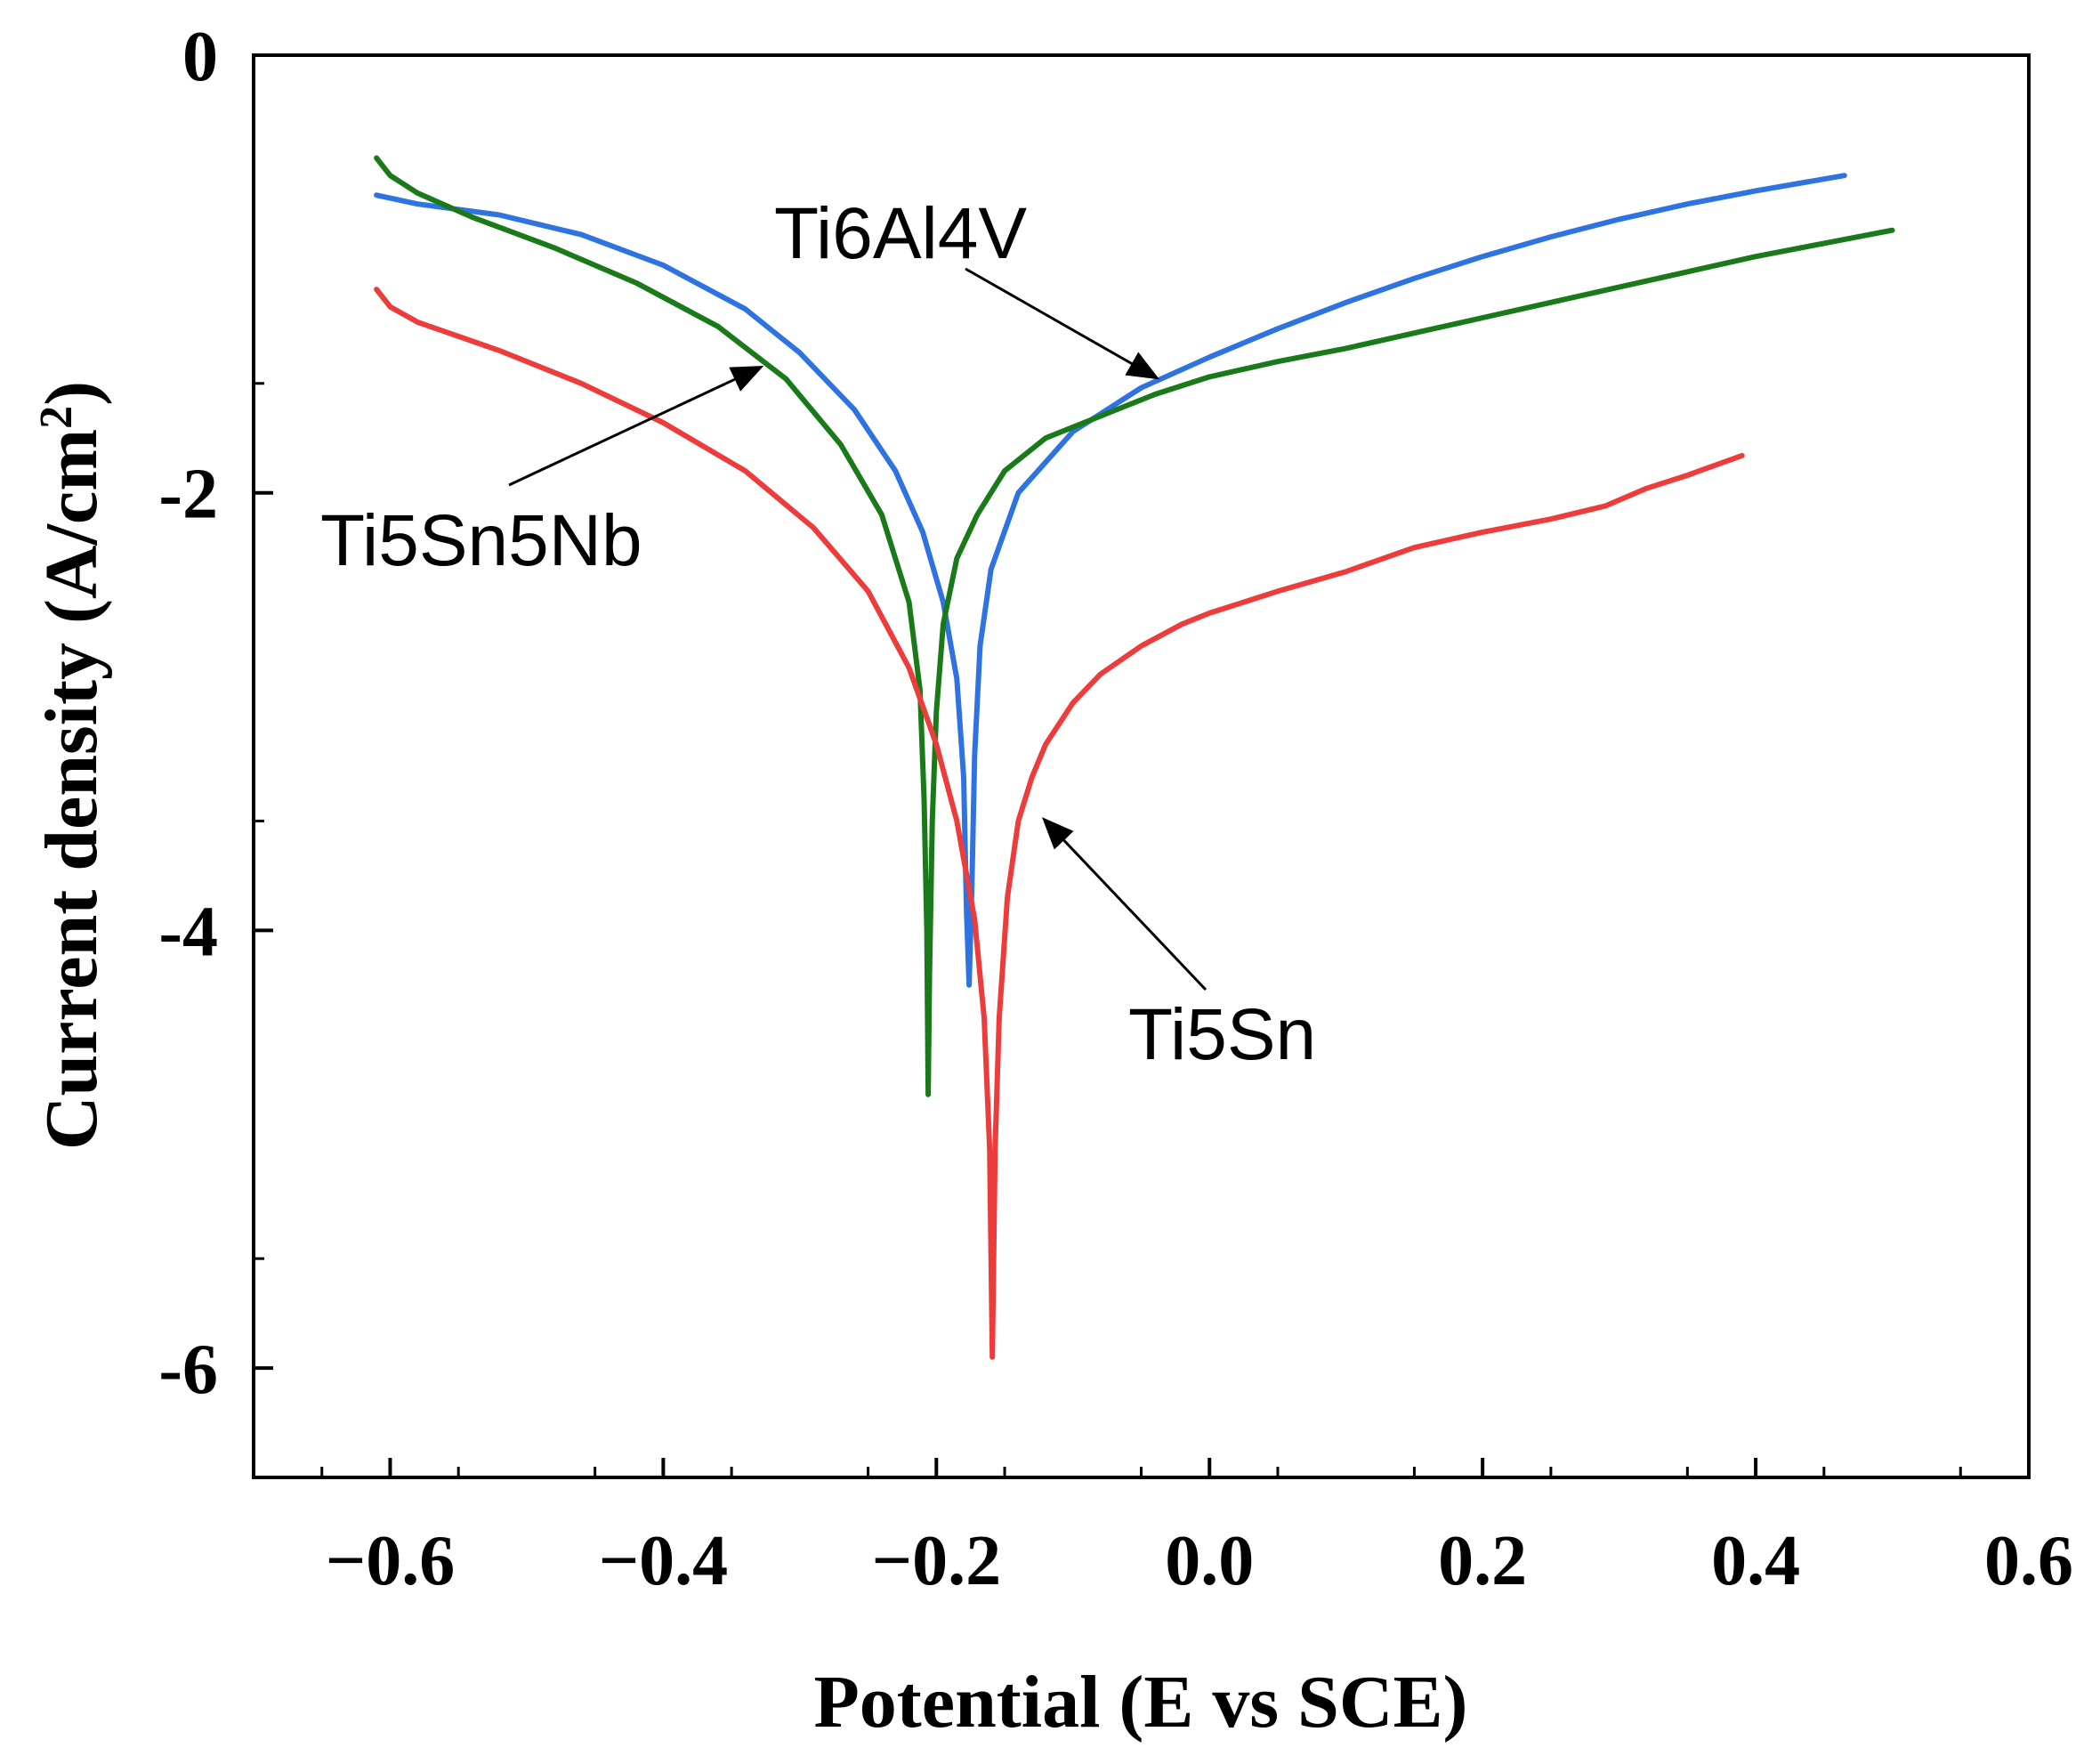 The width and height of the screenshot is (2100, 1756). I want to click on x-tick-label: 0.6, so click(2028, 1561).